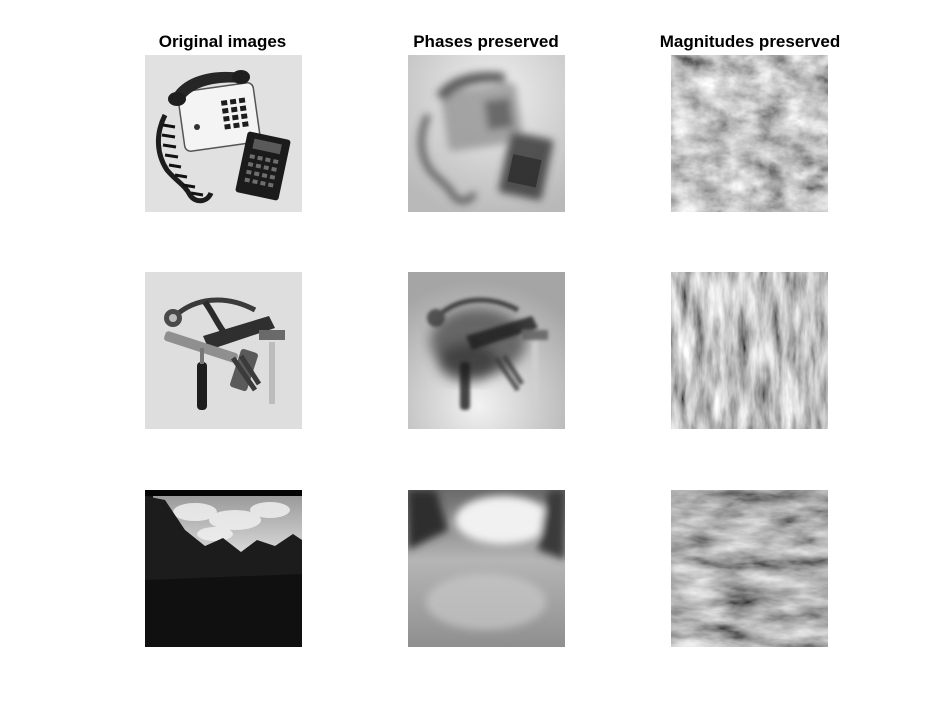 Image resolution: width=939 pixels, height=728 pixels. Describe the element at coordinates (750, 41) in the screenshot. I see `column-title-magnitudes: Magnitudes preserved` at that location.